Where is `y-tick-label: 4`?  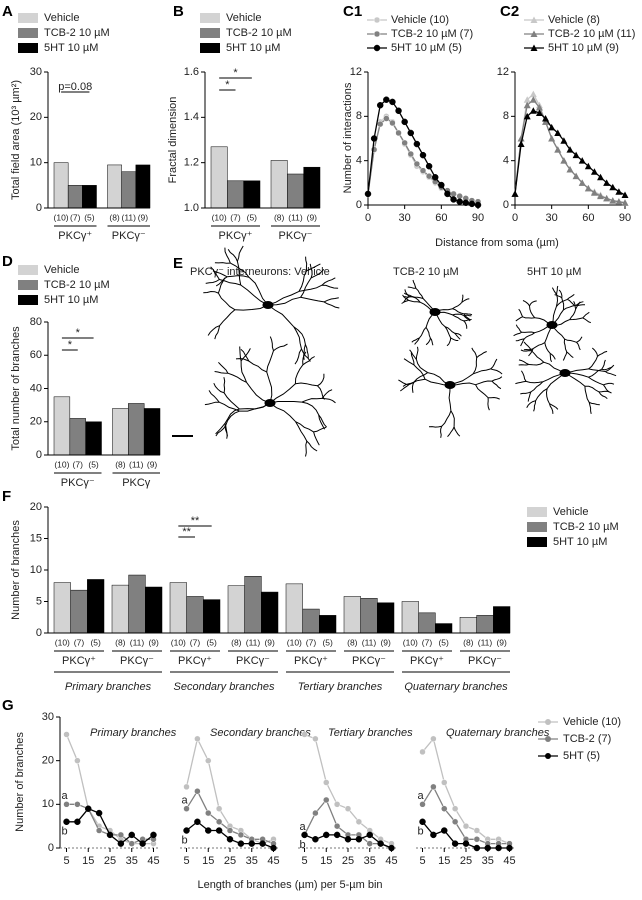
y-tick-label: 4 is located at coordinates (359, 161).